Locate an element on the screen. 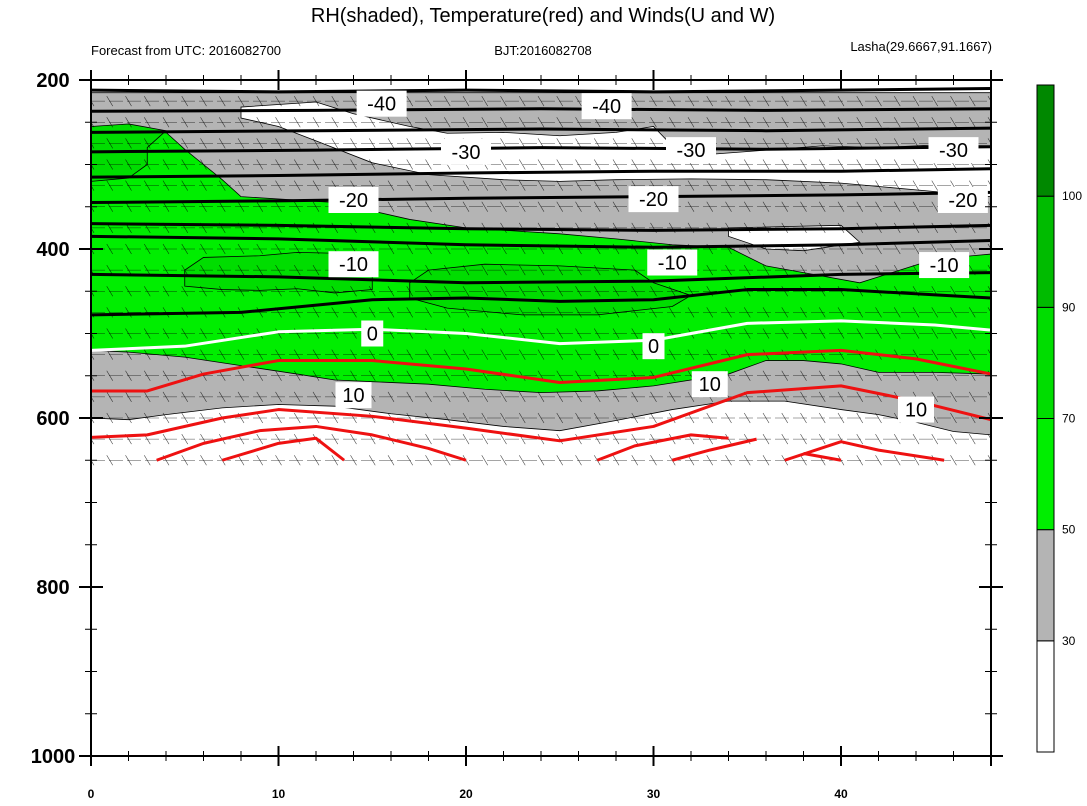 The image size is (1087, 806). x-tick-label-2: 20 is located at coordinates (466, 794).